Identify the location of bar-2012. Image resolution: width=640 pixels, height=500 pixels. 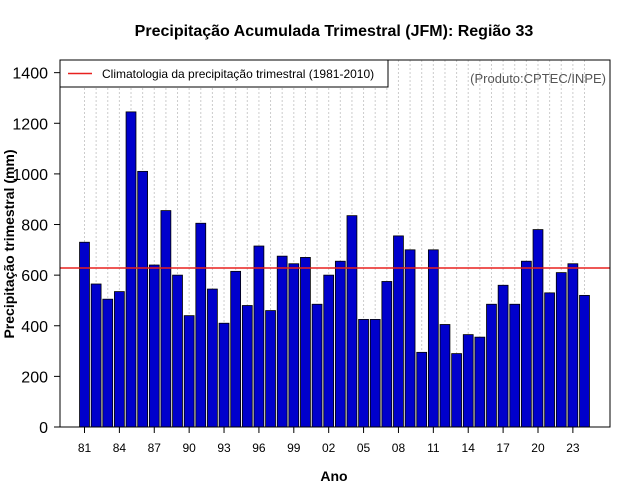
(445, 376).